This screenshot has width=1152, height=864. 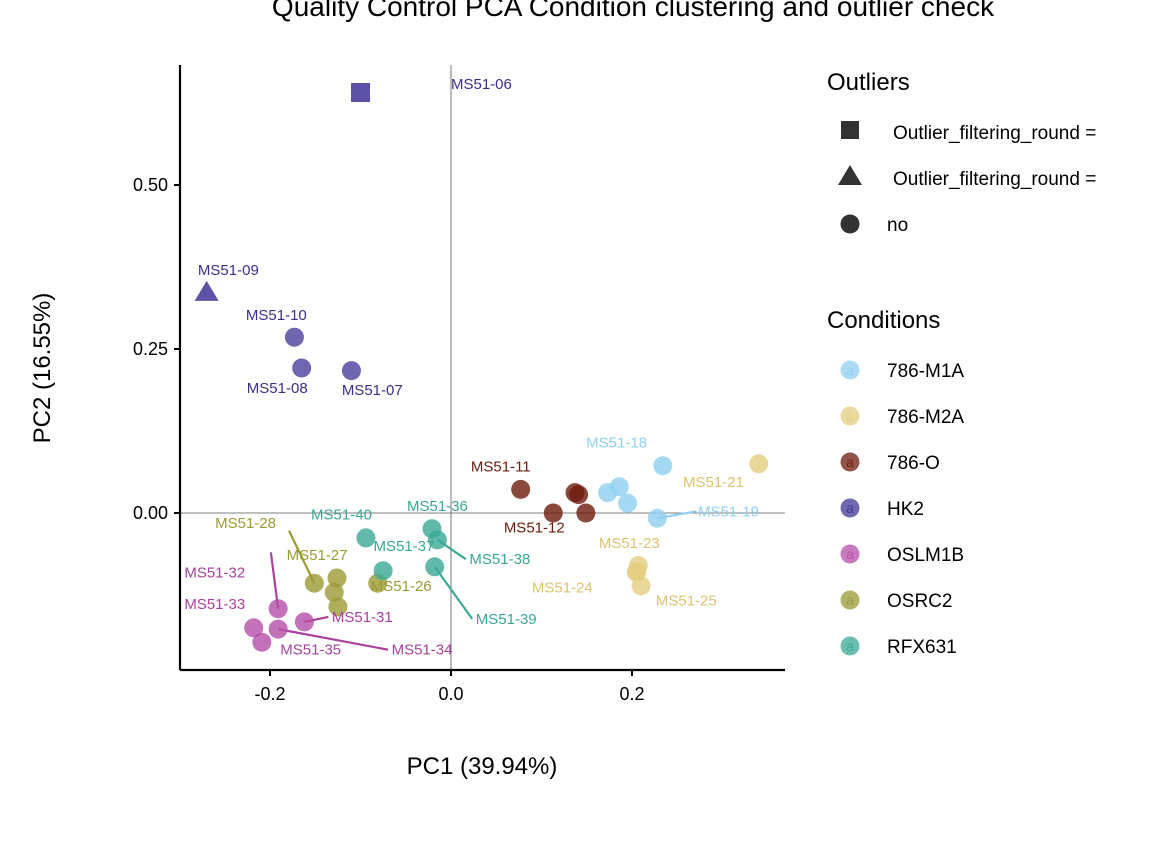 What do you see at coordinates (437, 506) in the screenshot?
I see `point-label: MS51-36` at bounding box center [437, 506].